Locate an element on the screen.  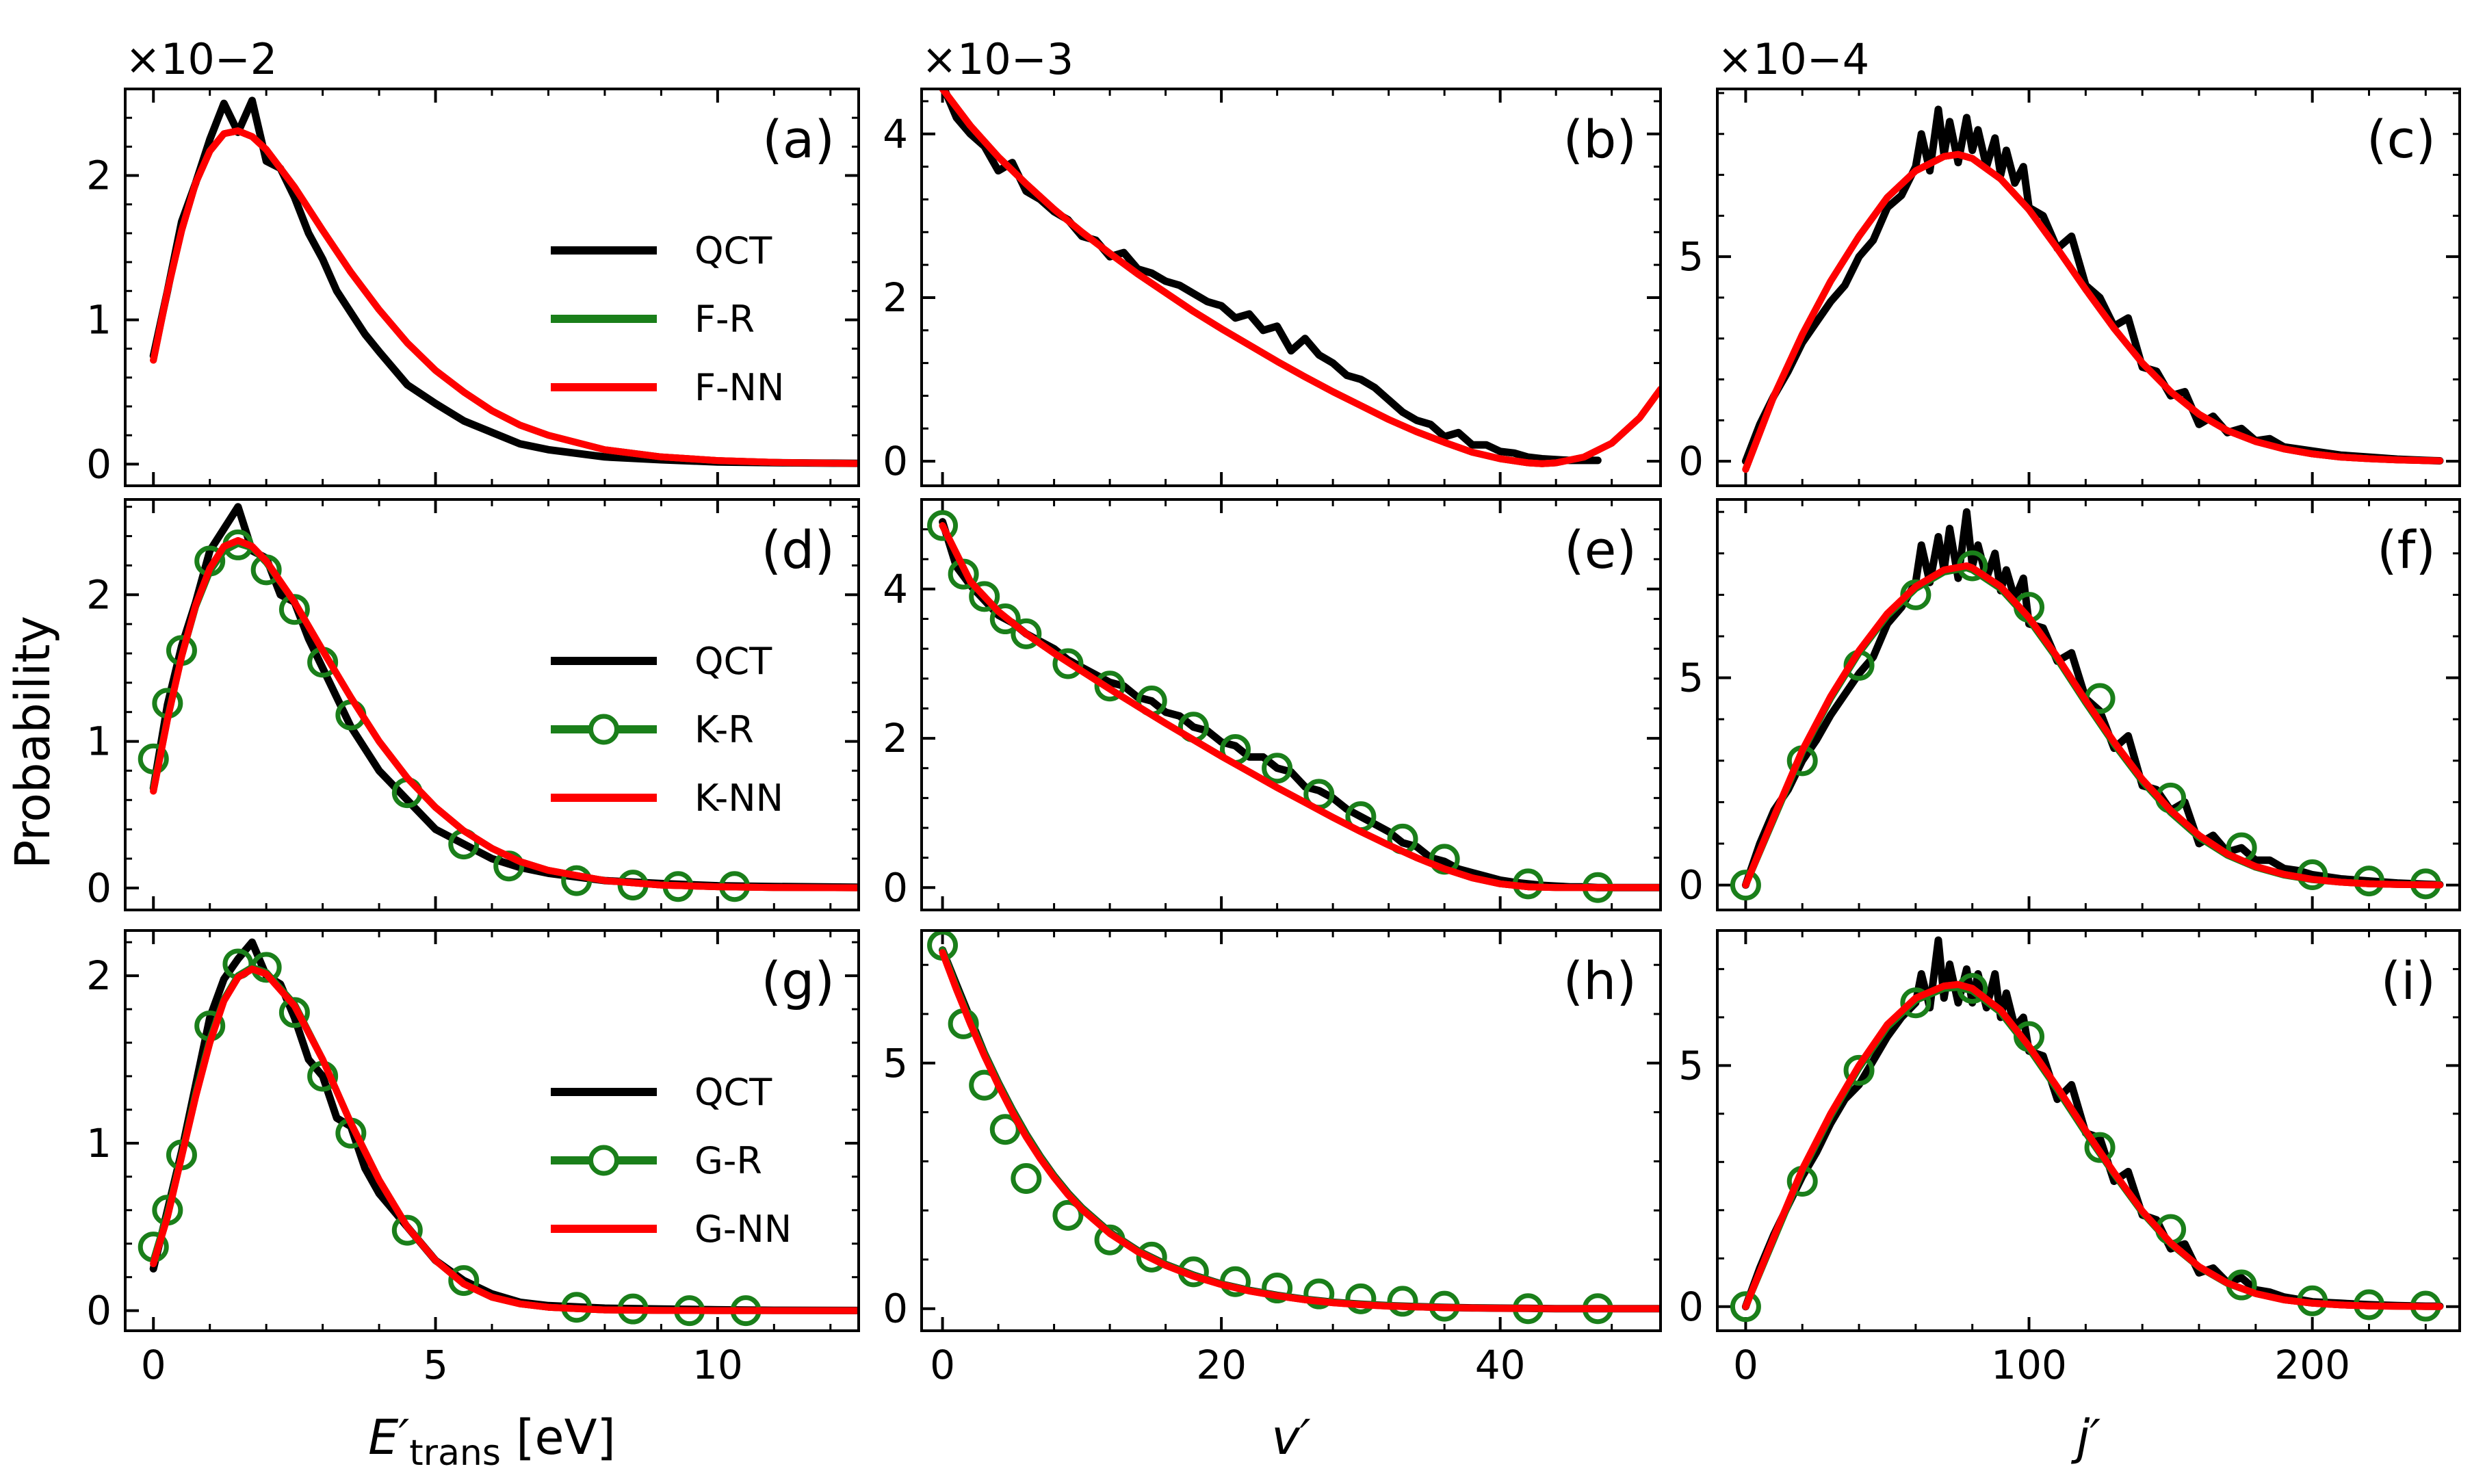
panel-b: 0 2 4 (b) ×10−3 is located at coordinates (1272, 260).